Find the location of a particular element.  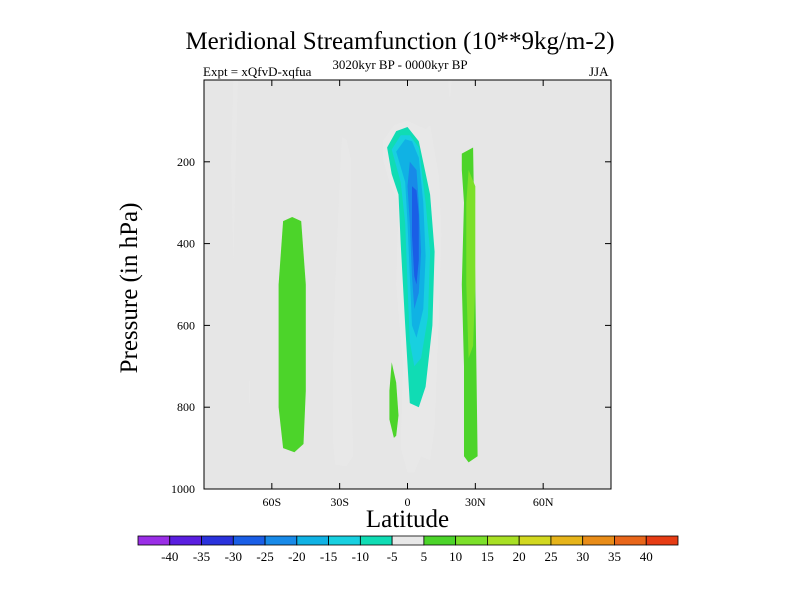

y-tick-label: 400 is located at coordinates (186, 244).